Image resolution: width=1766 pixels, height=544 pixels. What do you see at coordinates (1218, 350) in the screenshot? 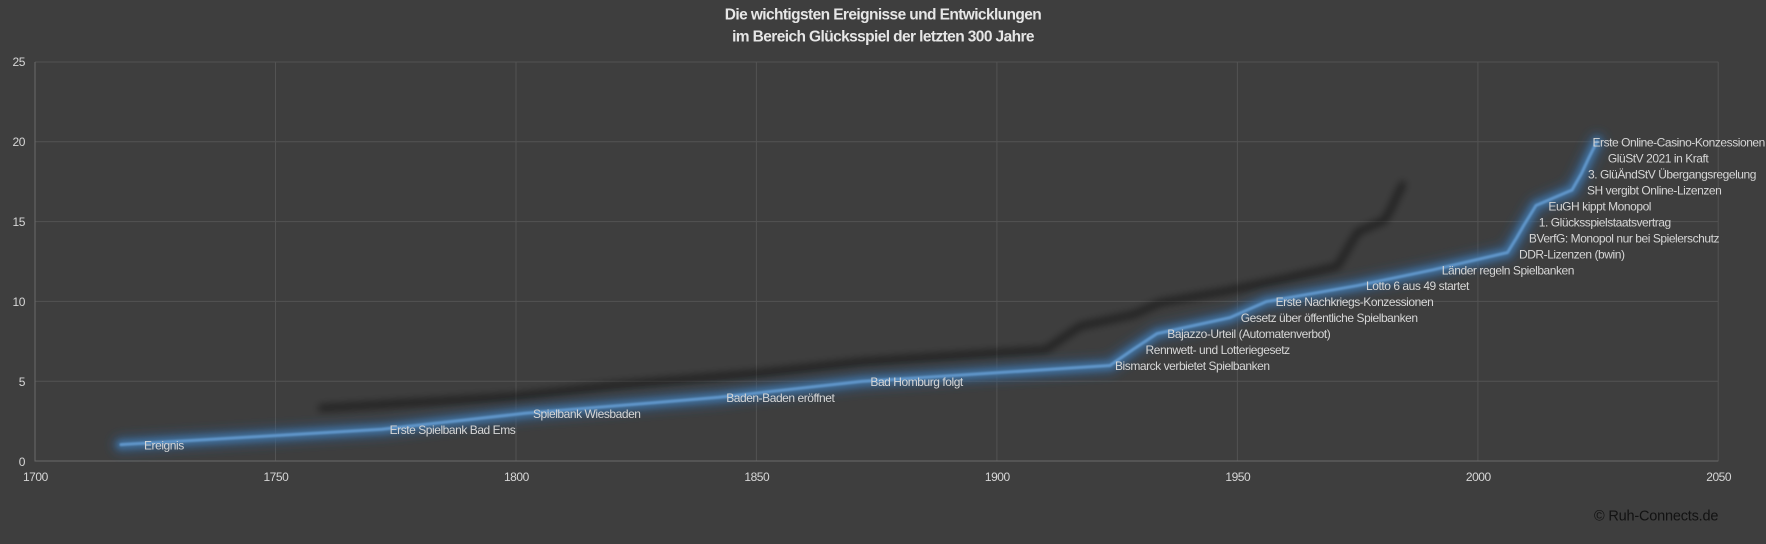
I see `svg-text: Rennwett- und Lotteriegesetz` at bounding box center [1218, 350].